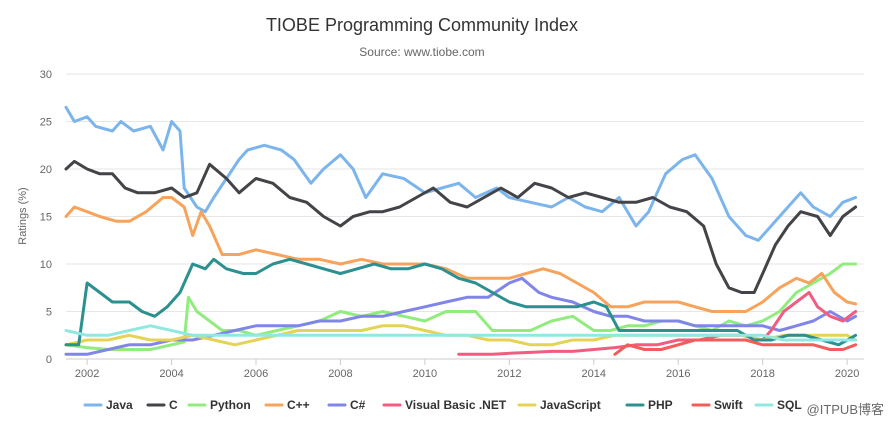 The height and width of the screenshot is (424, 890). I want to click on legend-item: SQL, so click(778, 405).